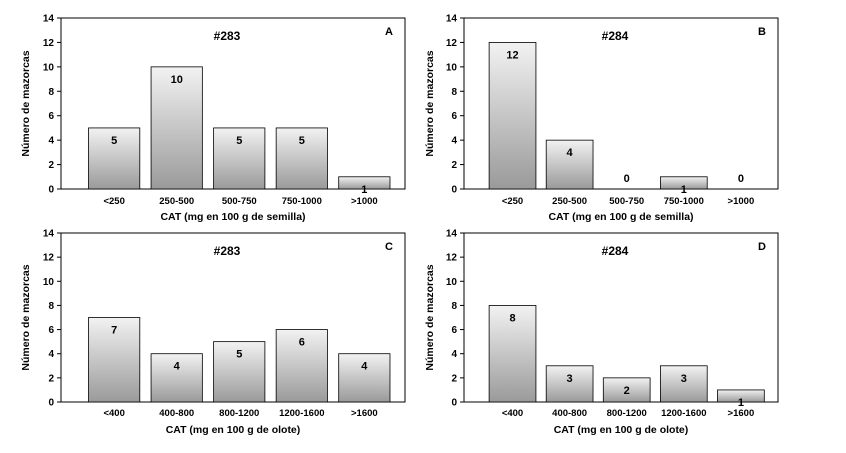 The height and width of the screenshot is (453, 846). Describe the element at coordinates (762, 32) in the screenshot. I see `panel-letter: B` at that location.